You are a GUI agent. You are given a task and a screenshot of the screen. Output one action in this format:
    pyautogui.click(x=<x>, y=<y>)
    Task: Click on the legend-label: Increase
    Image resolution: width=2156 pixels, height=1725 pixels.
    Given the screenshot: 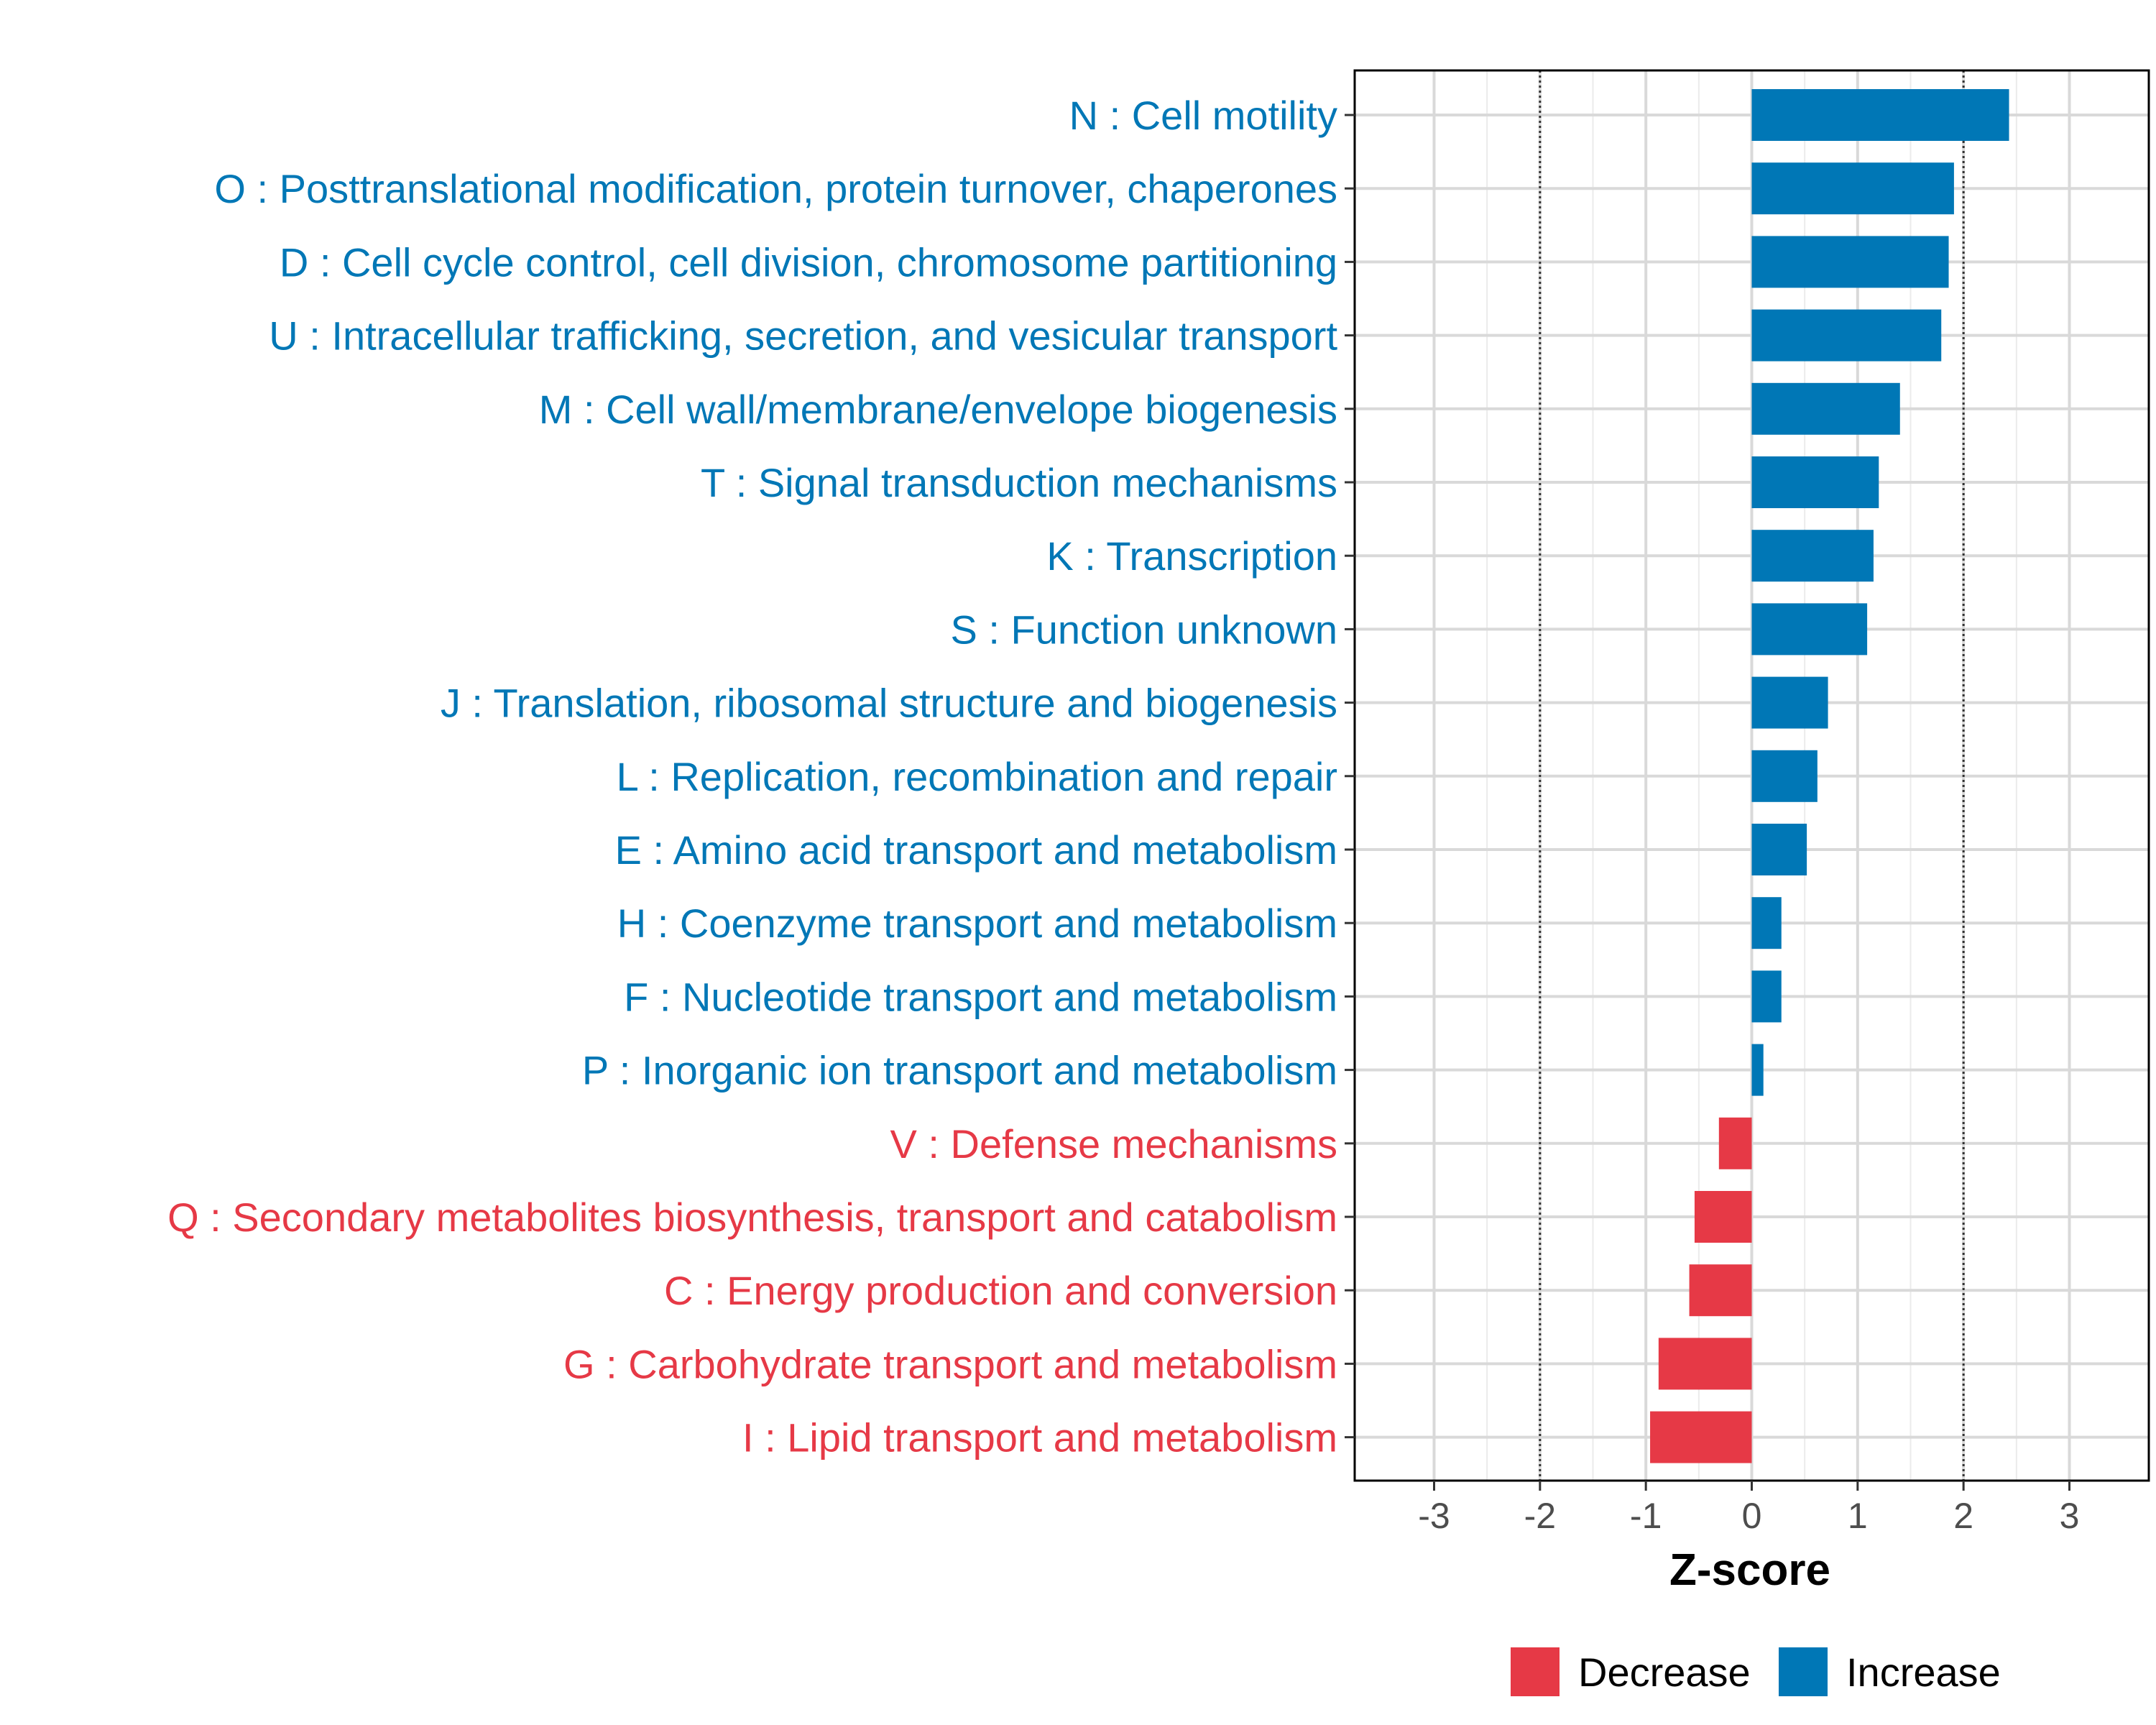 What is the action you would take?
    pyautogui.click(x=1924, y=1672)
    